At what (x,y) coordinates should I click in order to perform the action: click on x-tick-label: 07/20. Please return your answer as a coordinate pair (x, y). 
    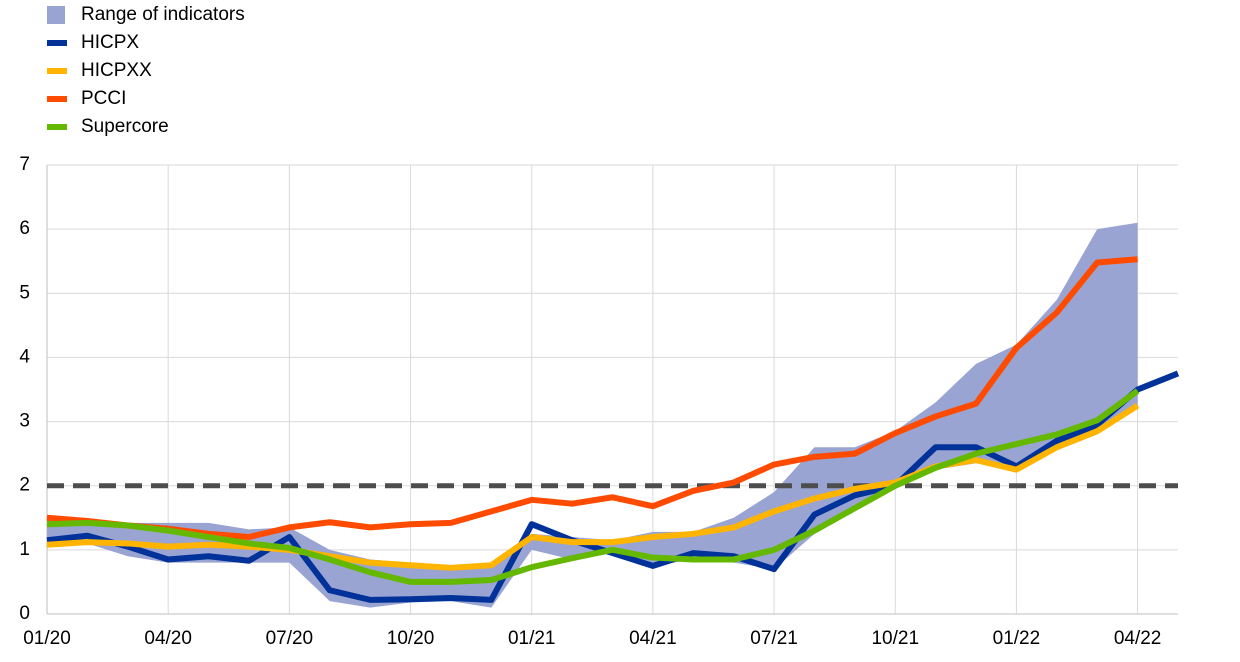
    Looking at the image, I should click on (290, 638).